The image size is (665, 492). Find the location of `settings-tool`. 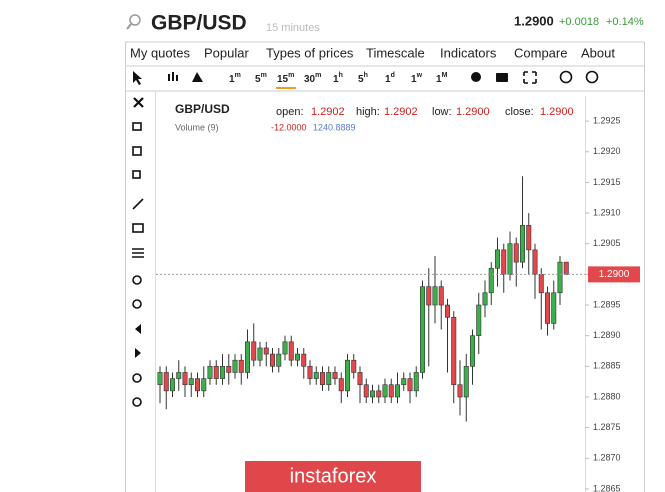

settings-tool is located at coordinates (476, 77).